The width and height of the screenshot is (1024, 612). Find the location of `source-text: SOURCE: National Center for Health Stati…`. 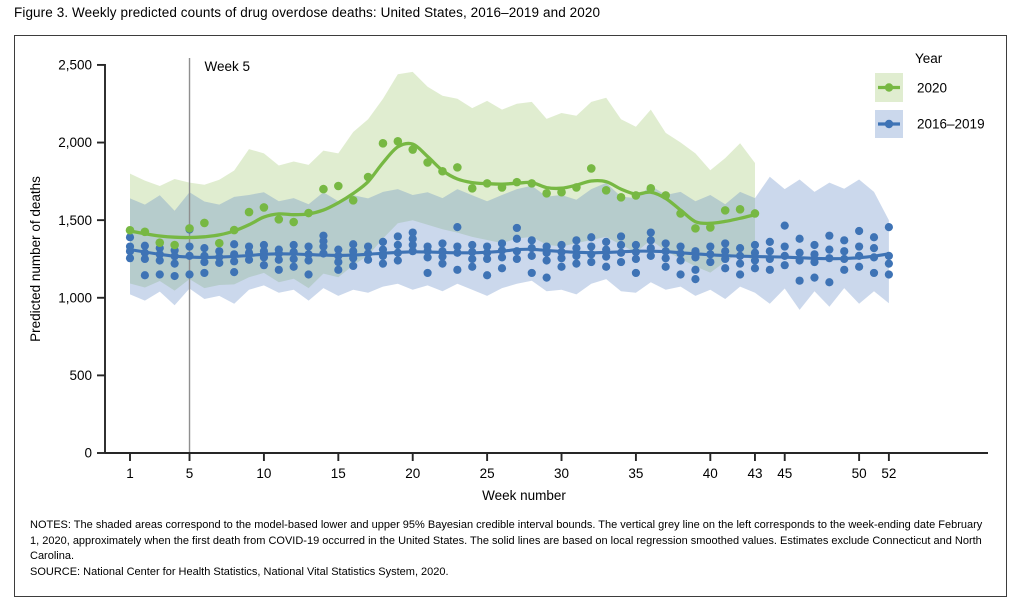

source-text: SOURCE: National Center for Health Stati… is located at coordinates (239, 571).